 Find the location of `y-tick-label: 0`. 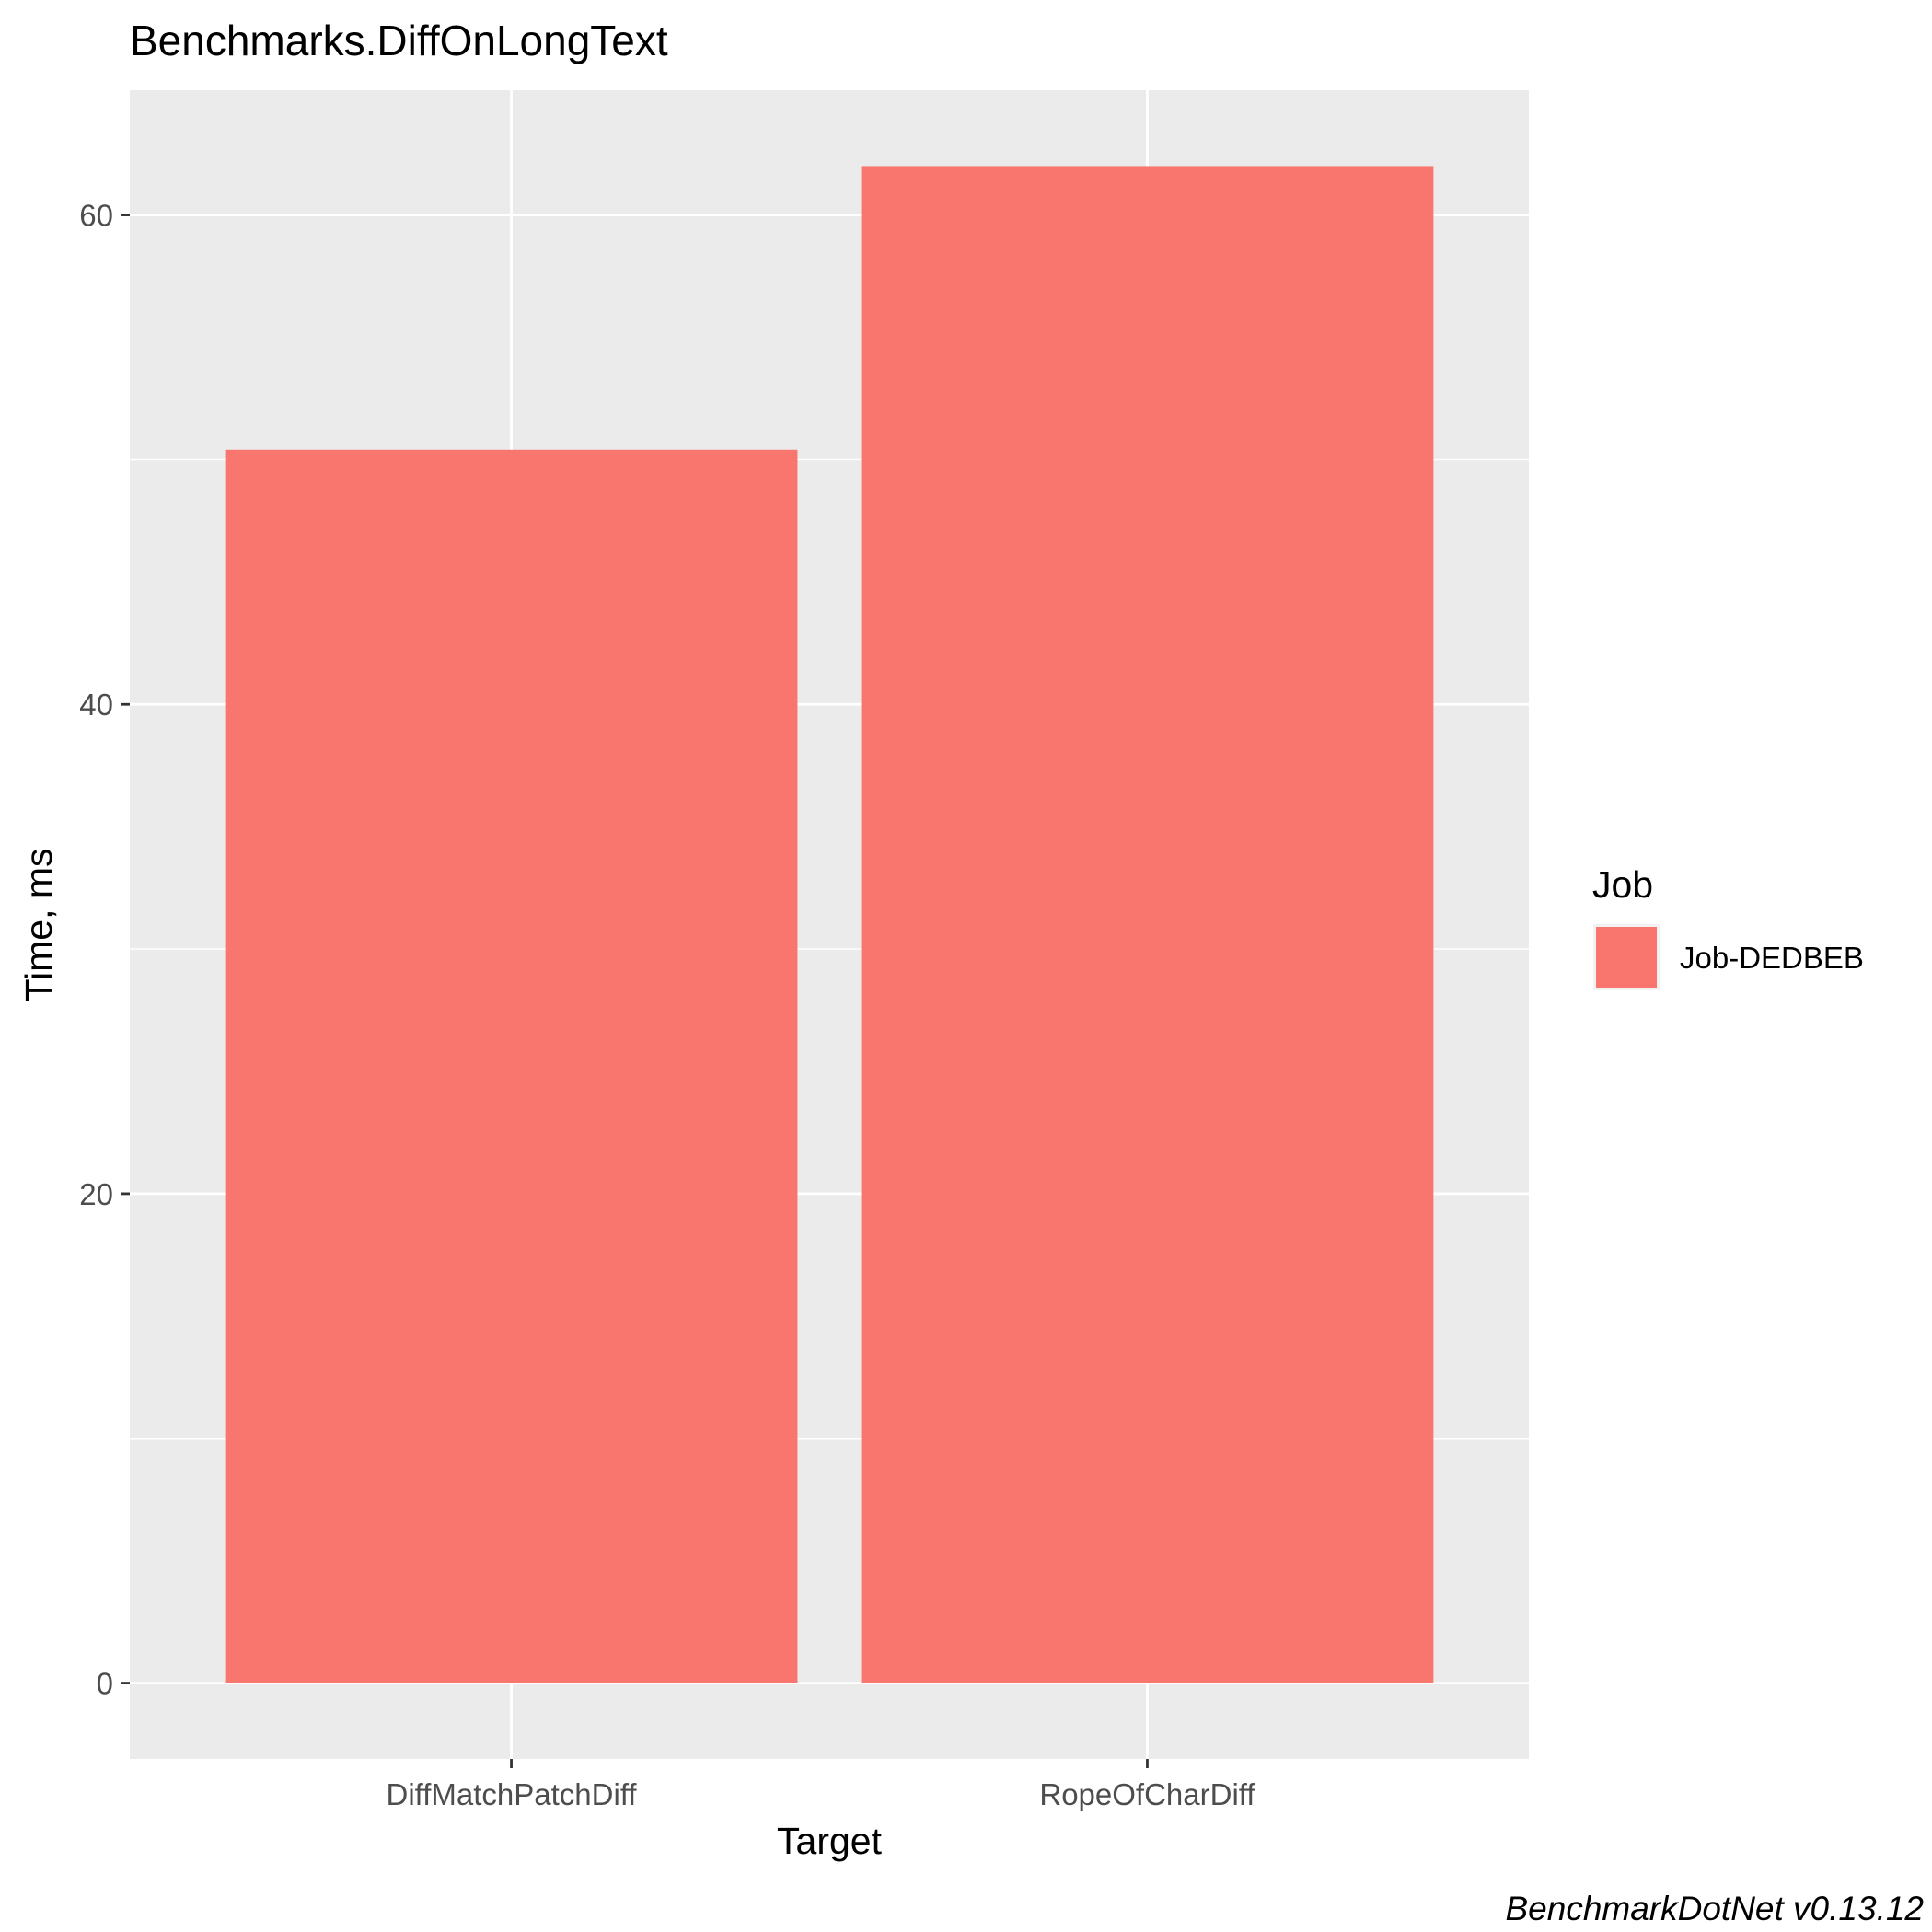

y-tick-label: 0 is located at coordinates (105, 1684).